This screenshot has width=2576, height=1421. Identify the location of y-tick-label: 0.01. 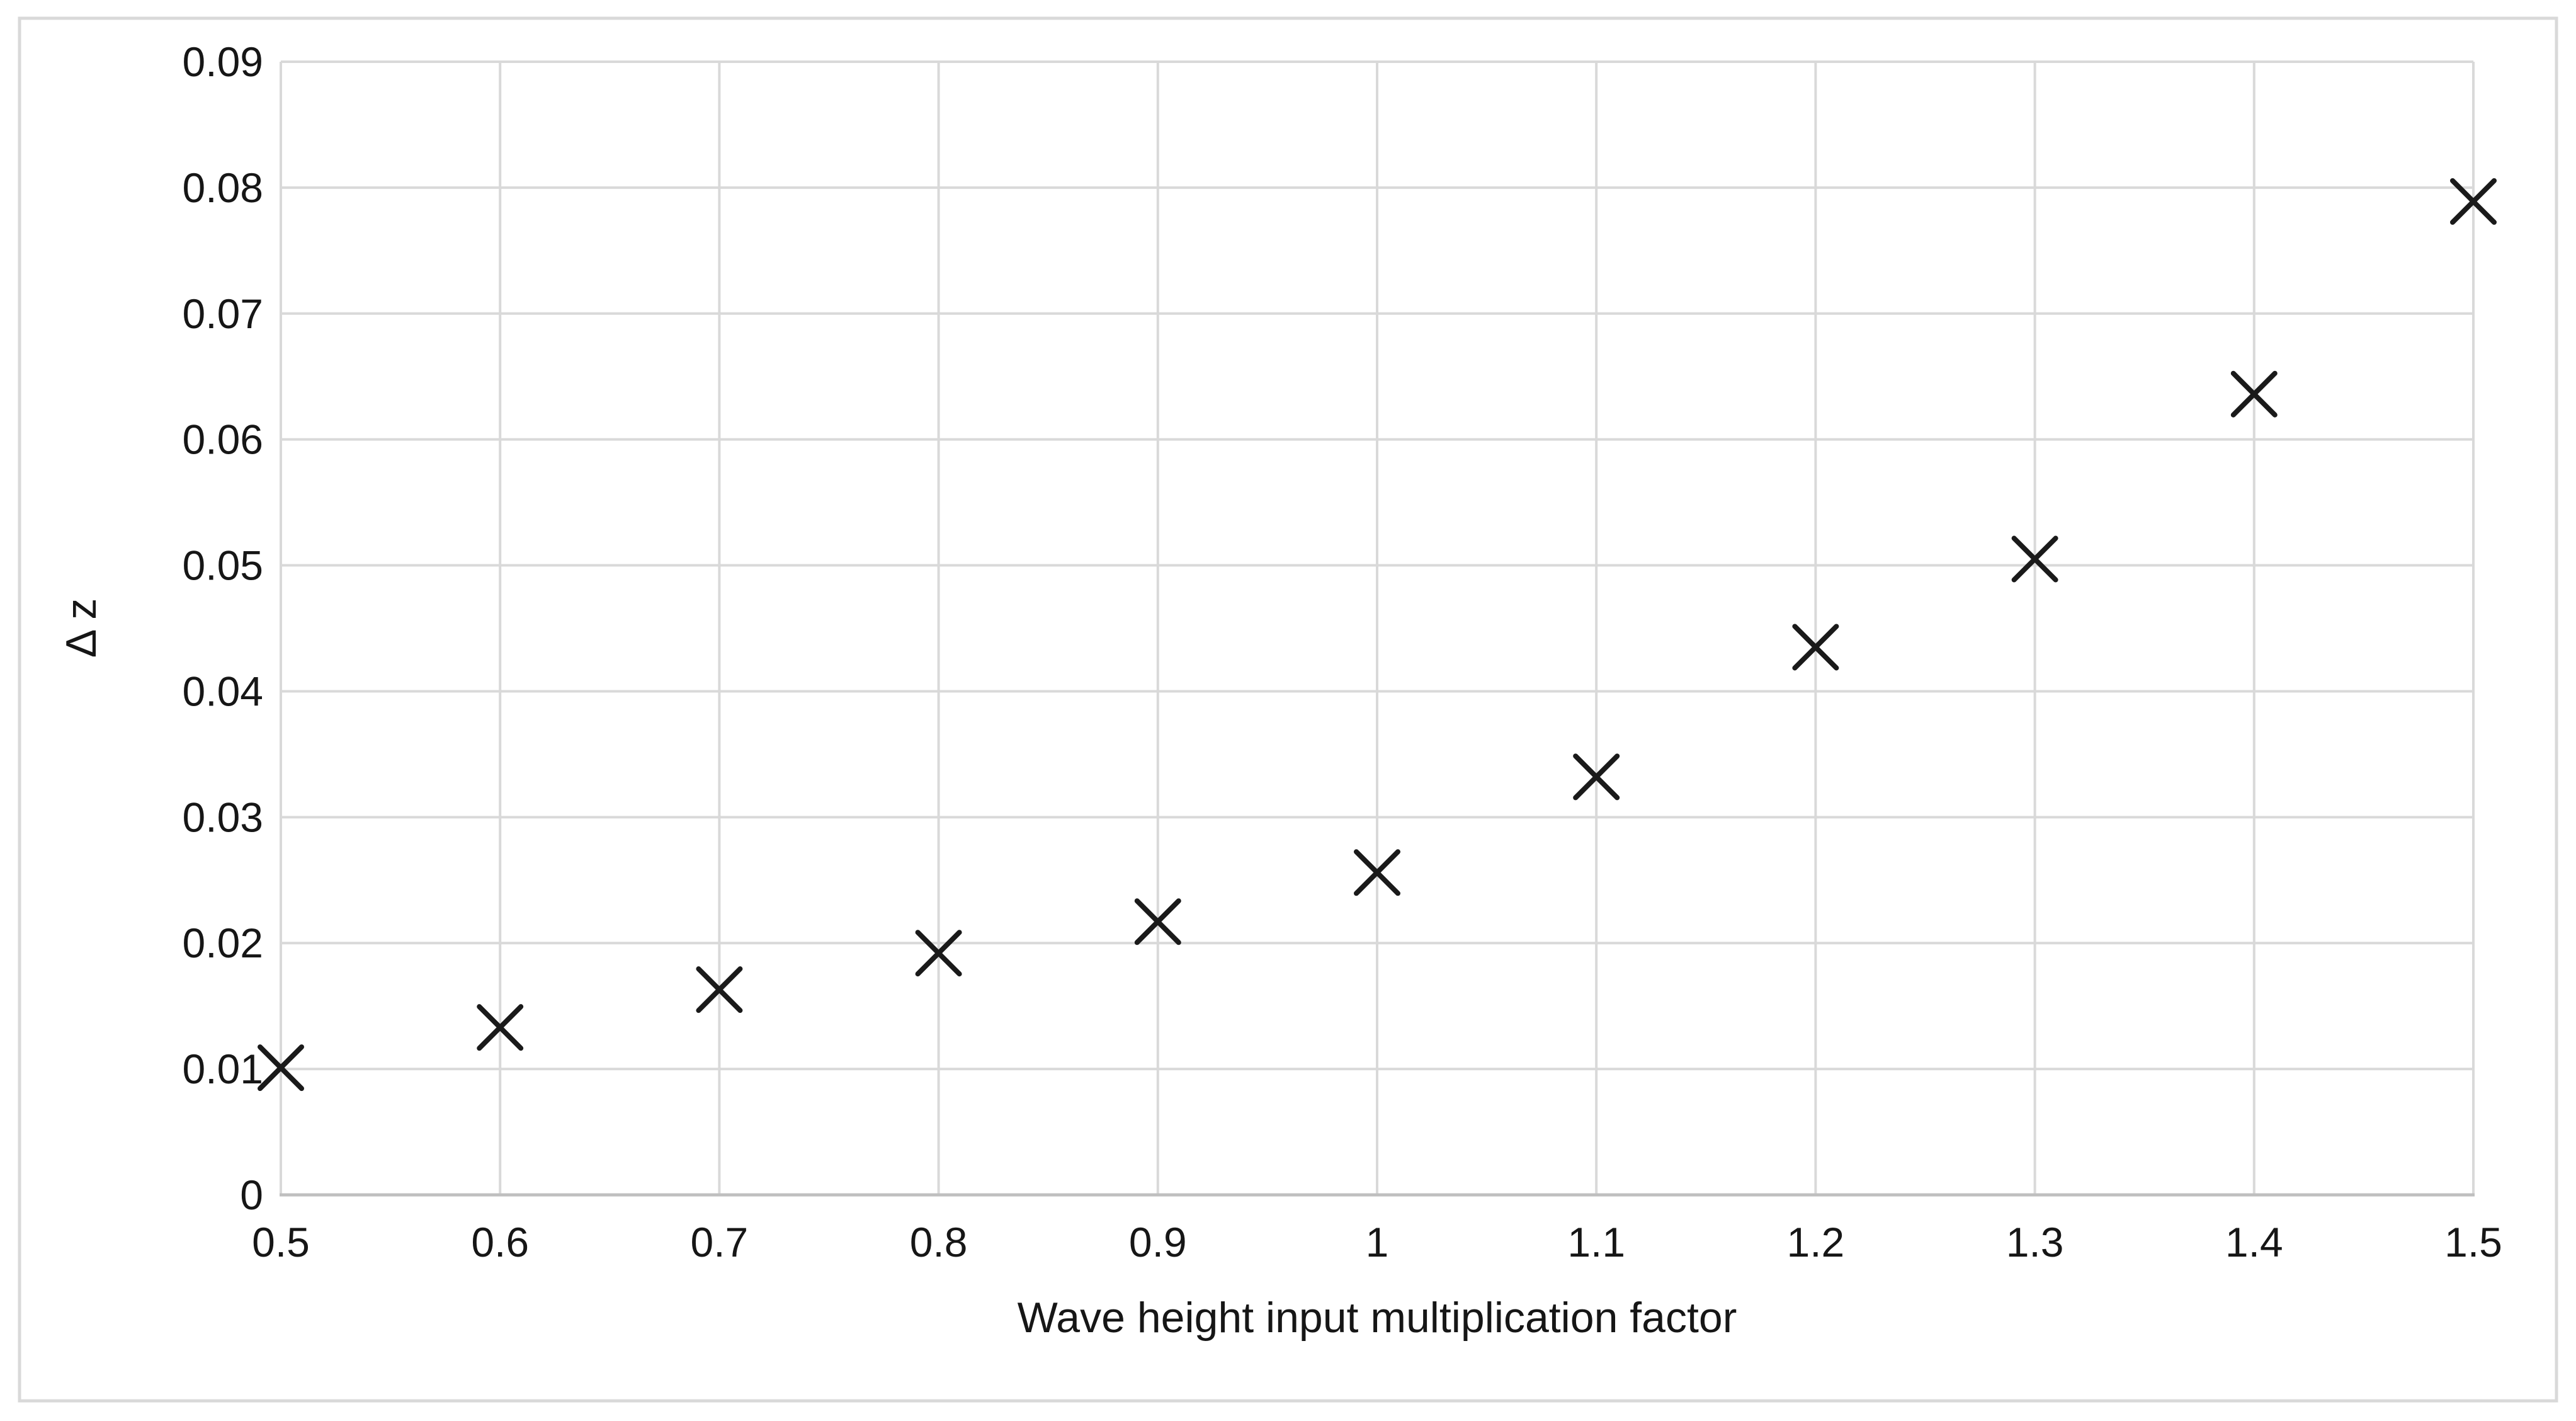
(223, 1069).